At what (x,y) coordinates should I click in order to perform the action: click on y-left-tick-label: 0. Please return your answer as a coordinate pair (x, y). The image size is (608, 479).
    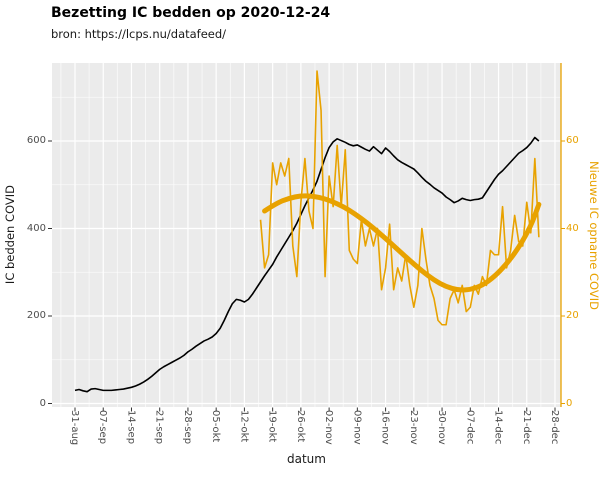
    Looking at the image, I should click on (42, 403).